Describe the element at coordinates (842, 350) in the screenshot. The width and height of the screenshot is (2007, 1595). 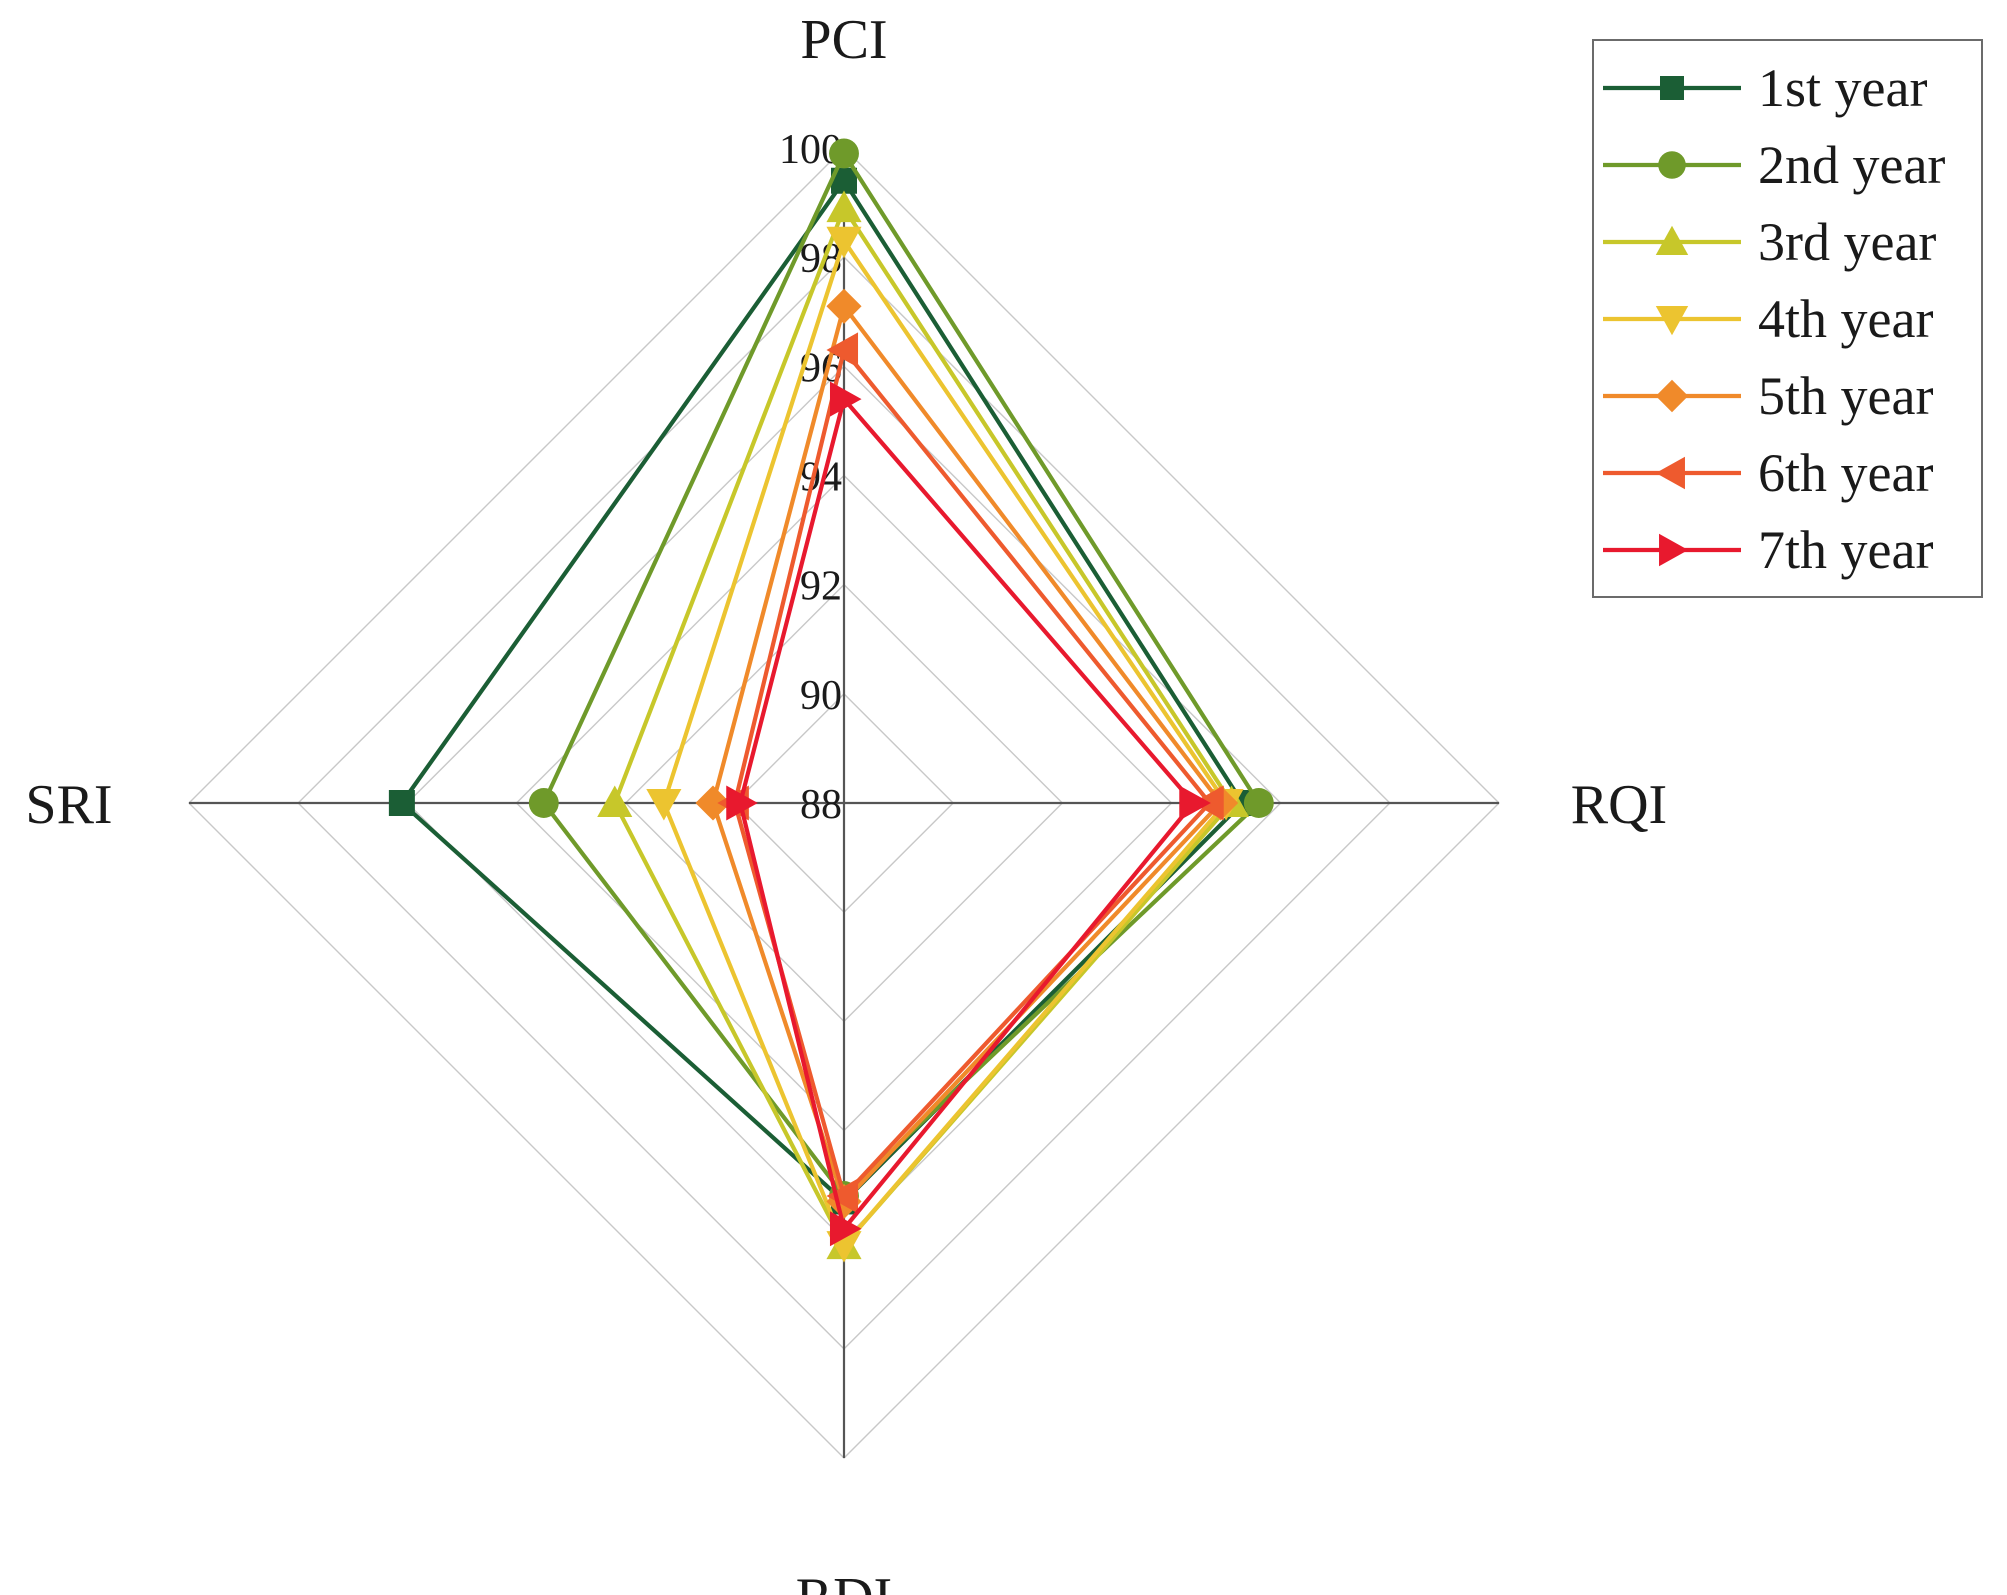
I see `point-6th-year-pci` at that location.